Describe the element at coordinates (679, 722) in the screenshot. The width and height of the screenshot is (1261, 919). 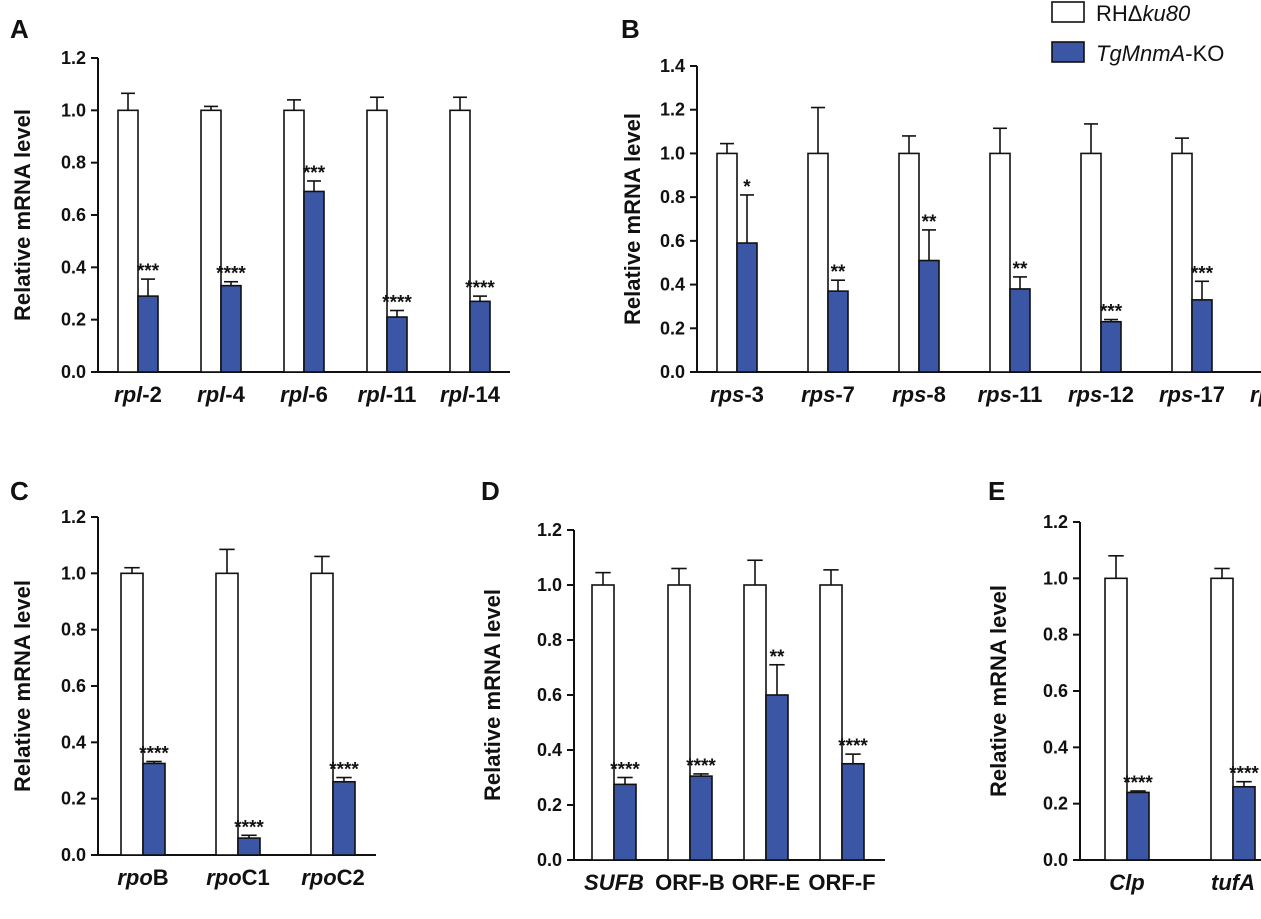
I see `bar-control-orf-b` at that location.